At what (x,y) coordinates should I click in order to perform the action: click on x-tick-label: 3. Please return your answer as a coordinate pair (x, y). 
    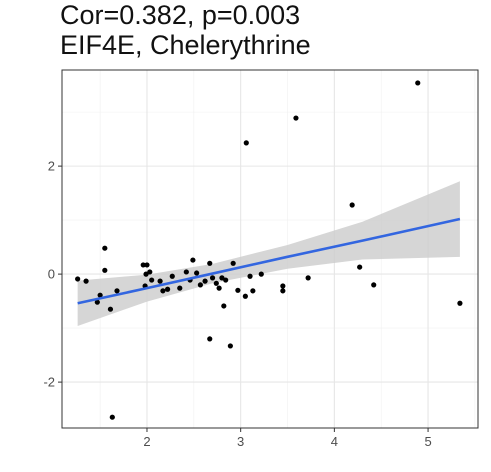
    Looking at the image, I should click on (240, 441).